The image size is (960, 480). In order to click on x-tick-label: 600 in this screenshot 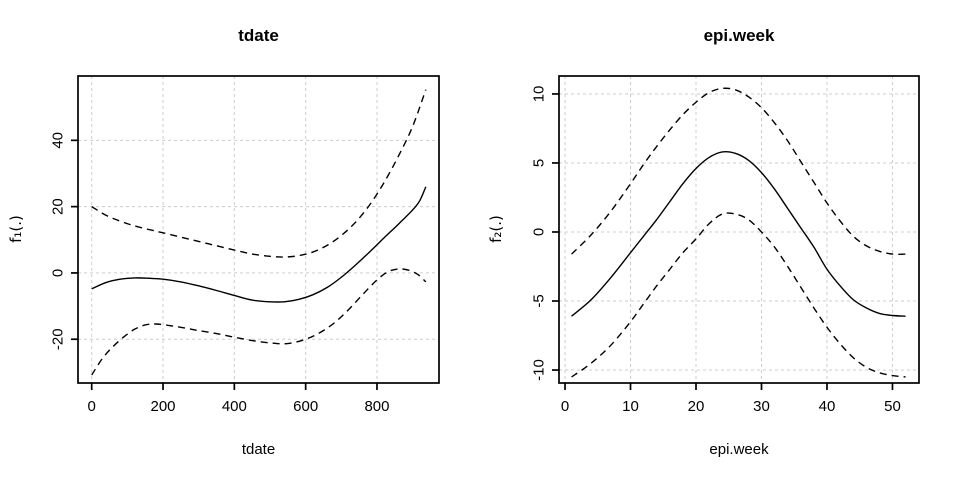, I will do `click(305, 406)`.